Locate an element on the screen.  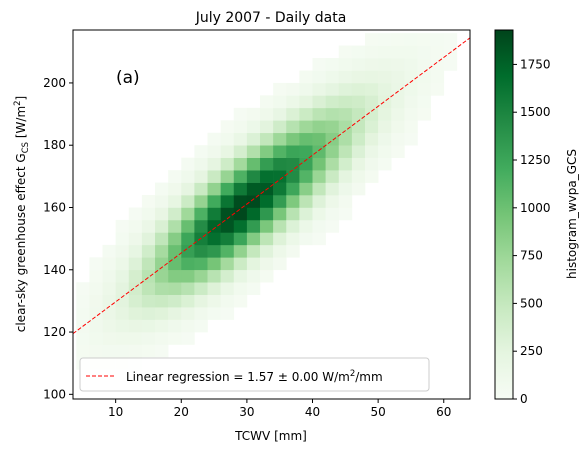
x-tick-label: 10 is located at coordinates (115, 412).